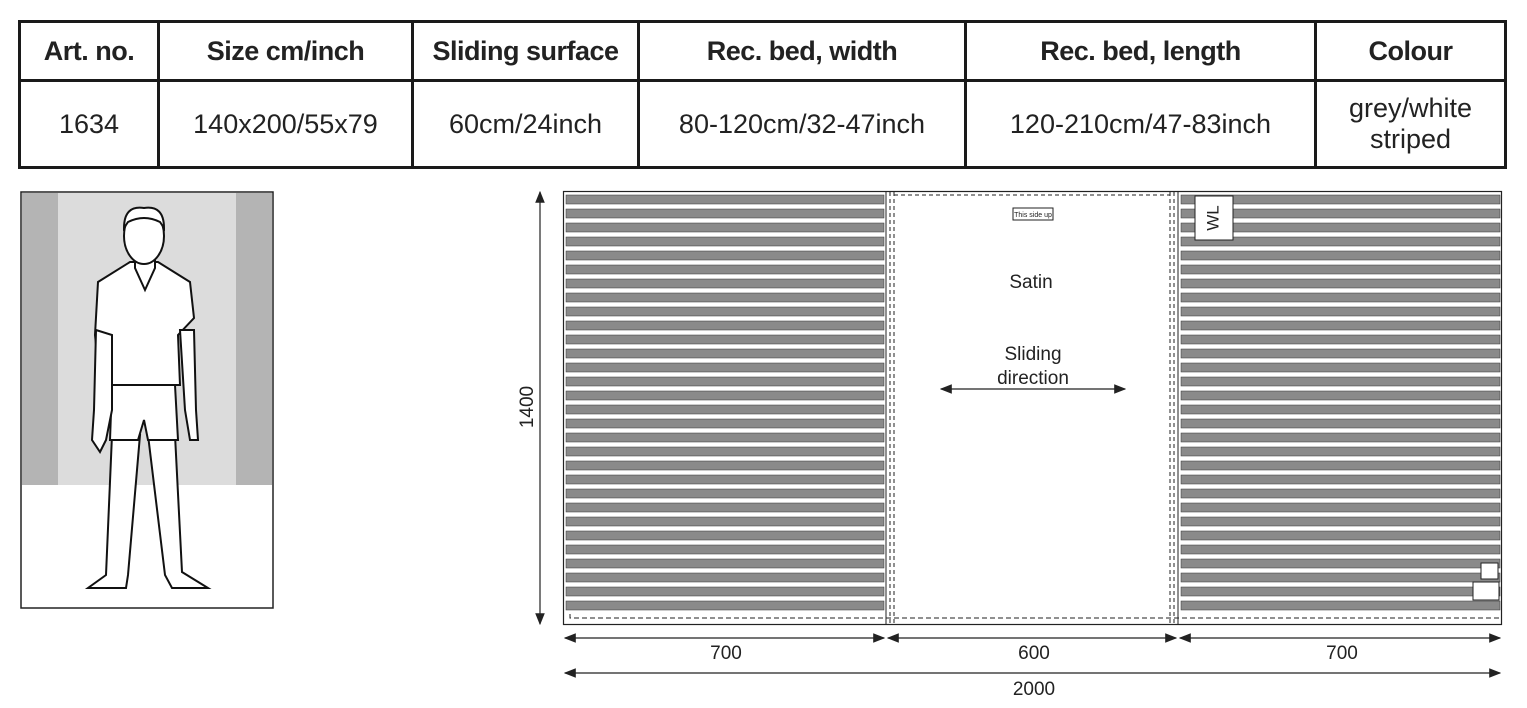 The height and width of the screenshot is (708, 1527). Describe the element at coordinates (527, 407) in the screenshot. I see `dimension-label: 1400` at that location.